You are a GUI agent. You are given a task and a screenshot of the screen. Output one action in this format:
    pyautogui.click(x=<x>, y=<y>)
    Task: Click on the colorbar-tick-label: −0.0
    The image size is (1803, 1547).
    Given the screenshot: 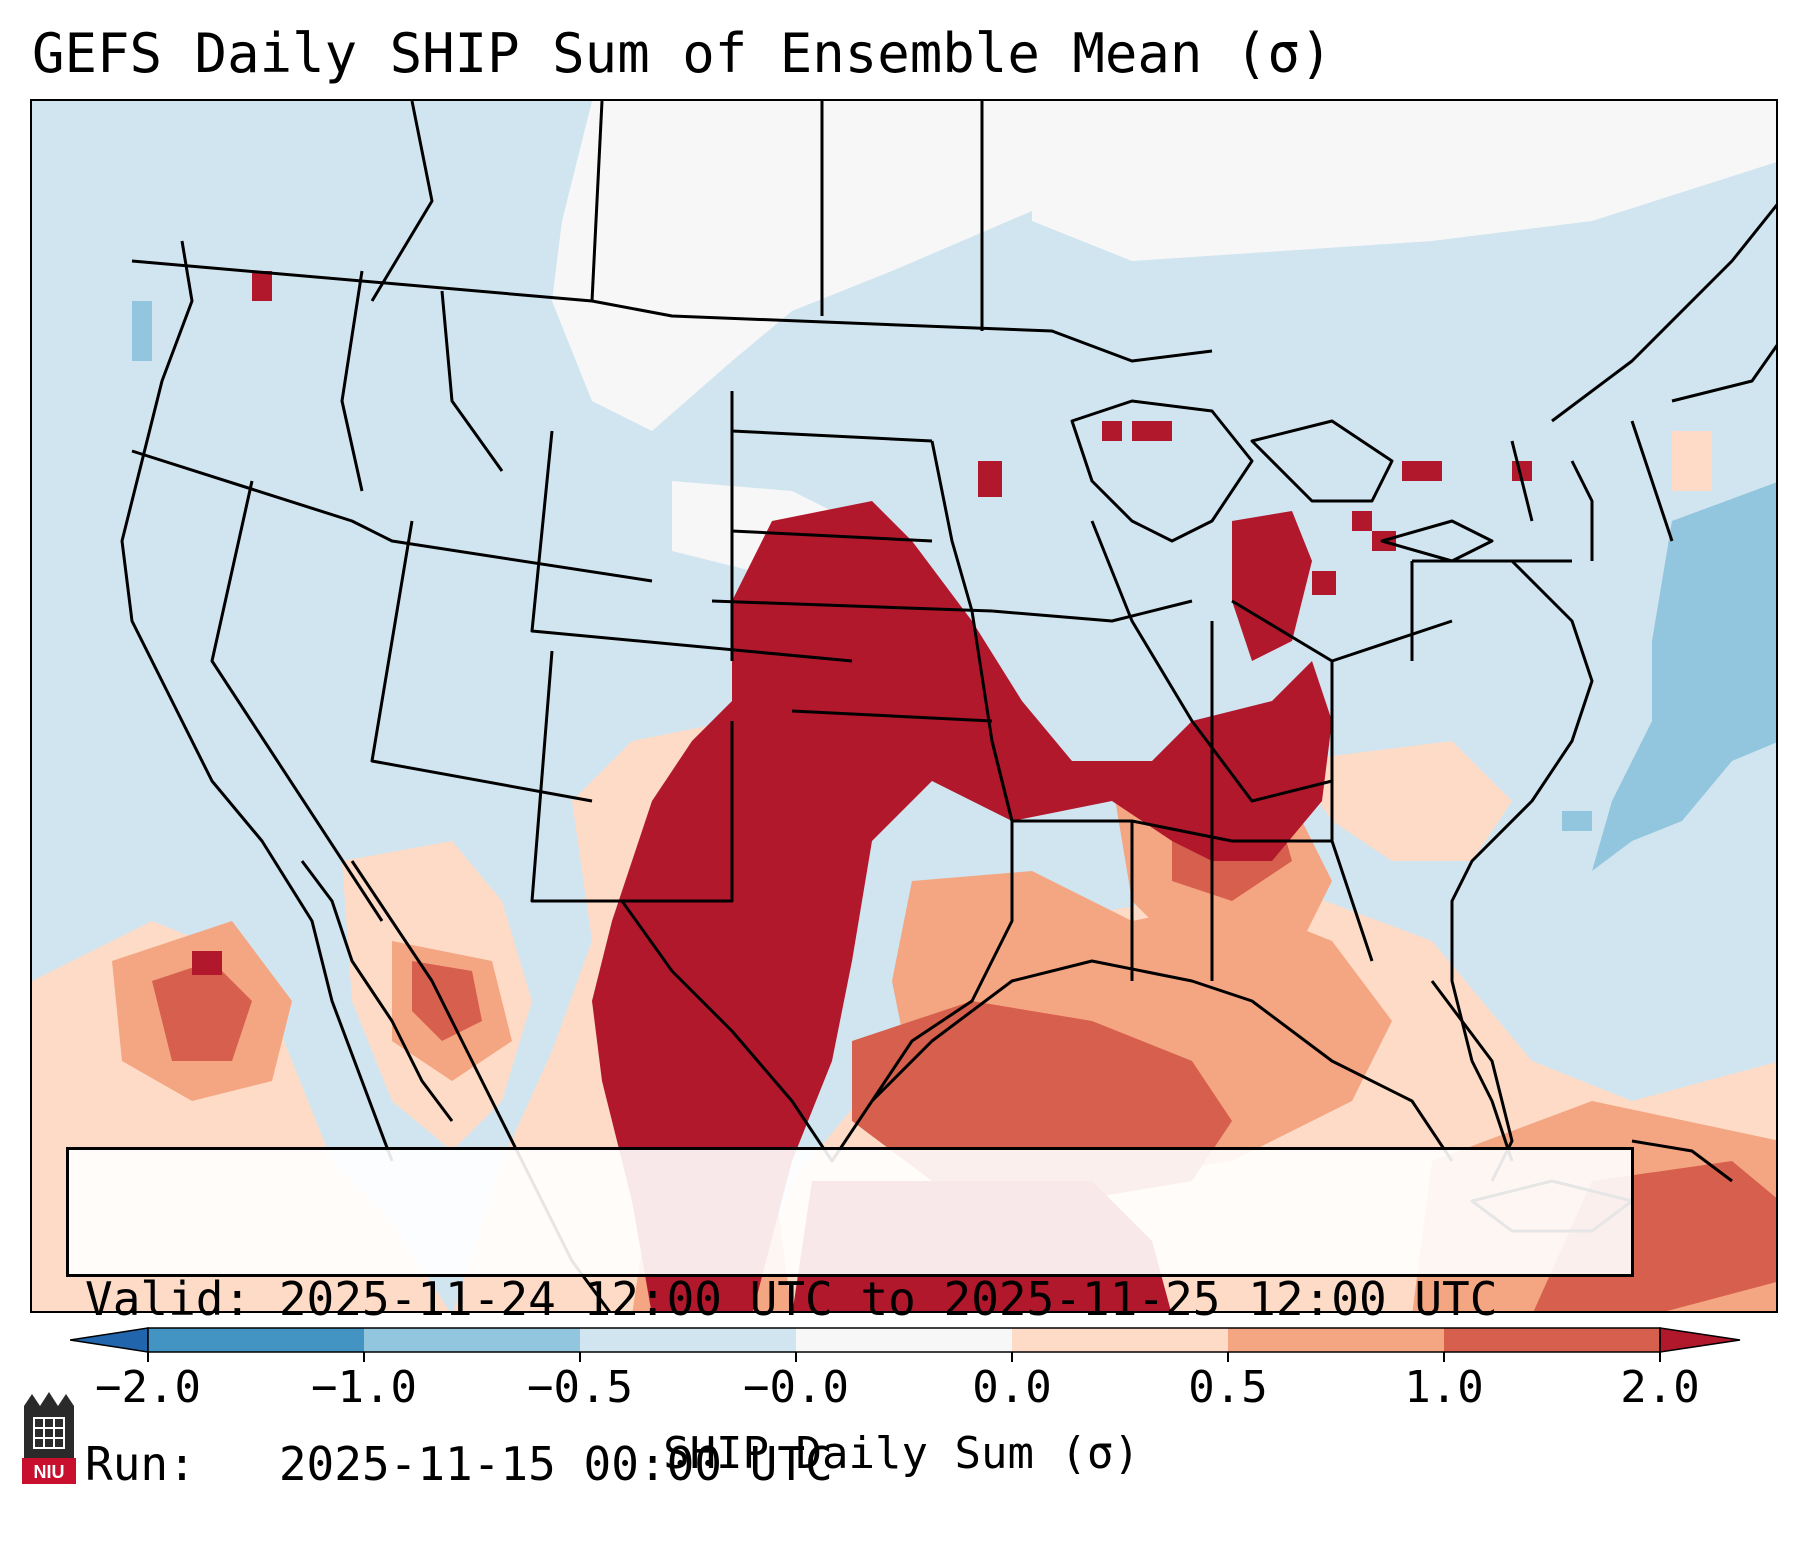 What is the action you would take?
    pyautogui.click(x=796, y=1387)
    